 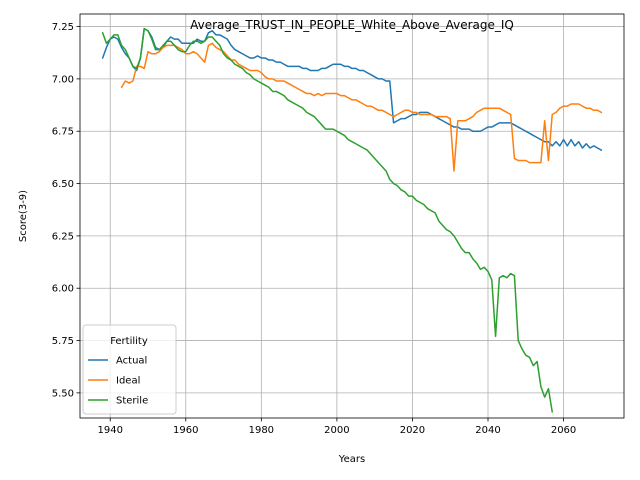 I want to click on y-tick-label: 7.25, so click(x=63, y=27).